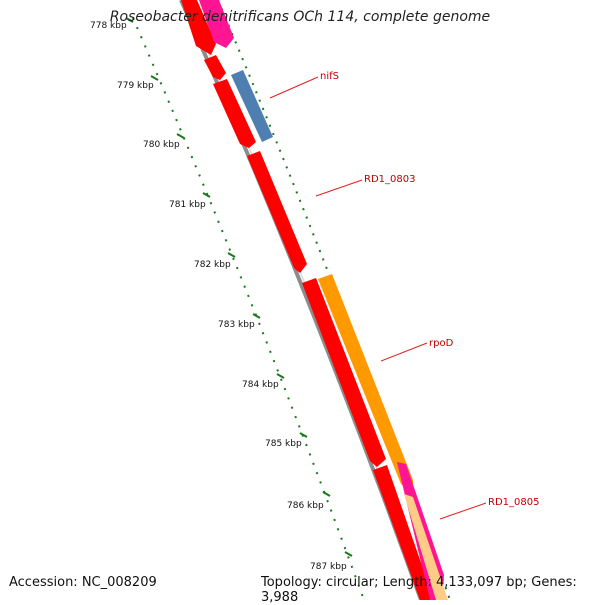 The image size is (600, 605). What do you see at coordinates (328, 567) in the screenshot?
I see `tick-label-787: 787 kbp` at bounding box center [328, 567].